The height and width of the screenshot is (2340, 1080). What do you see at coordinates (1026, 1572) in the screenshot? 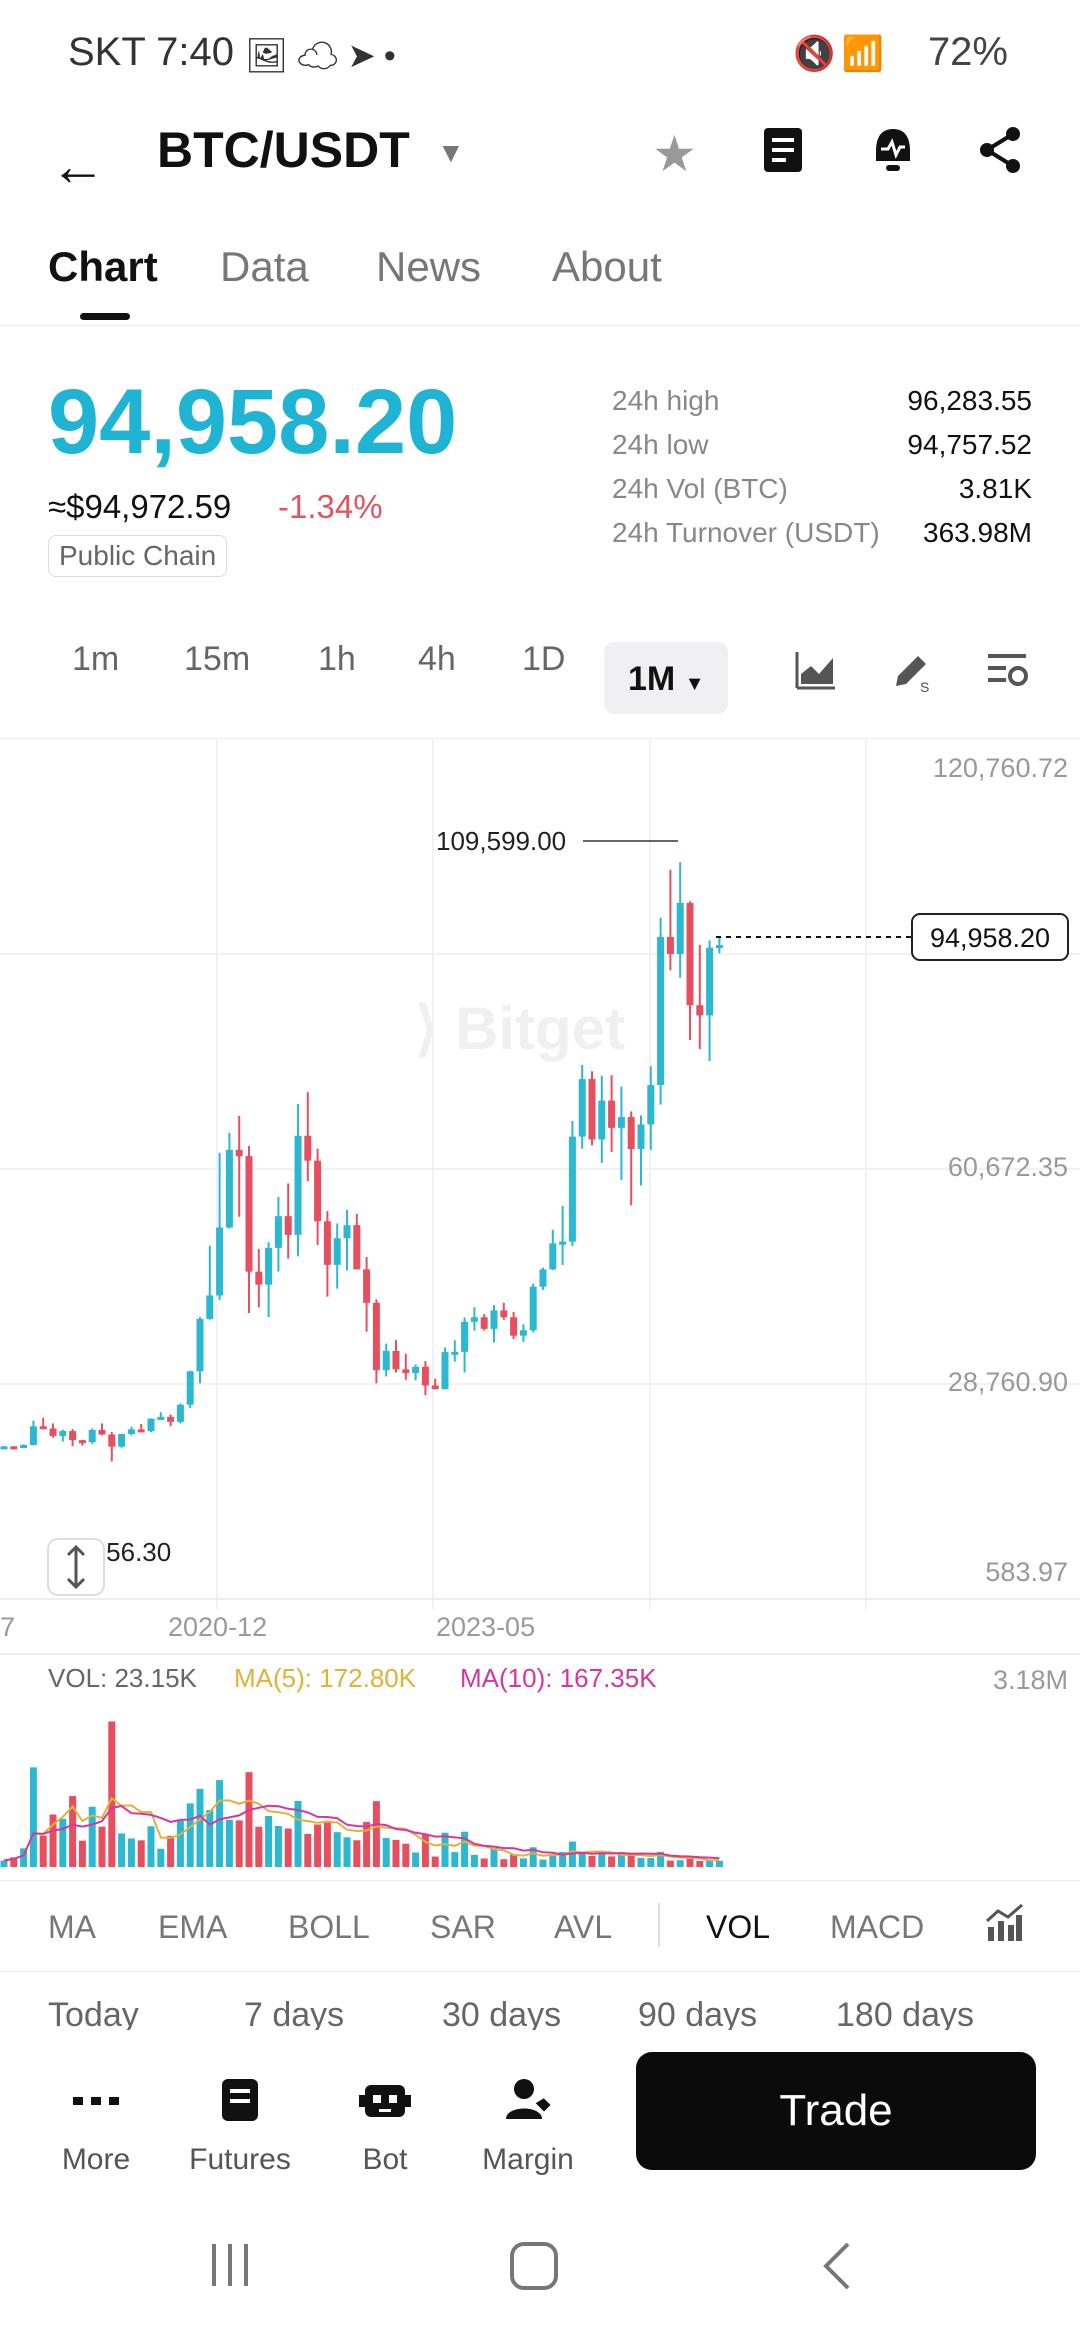
I see `price-tick: 583.97` at bounding box center [1026, 1572].